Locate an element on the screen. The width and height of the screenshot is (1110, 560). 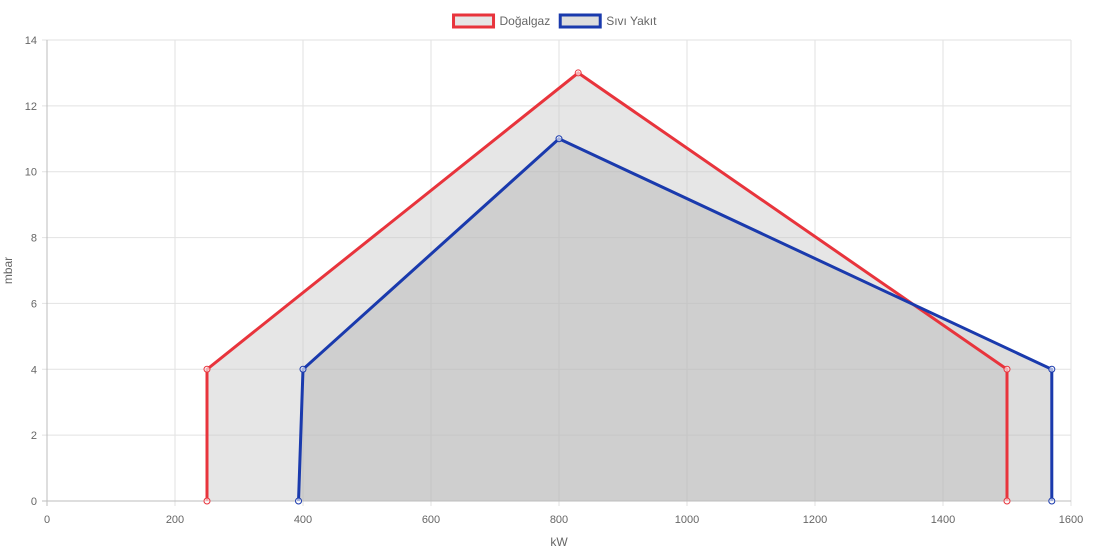
x-tick-label: 1200 is located at coordinates (815, 520).